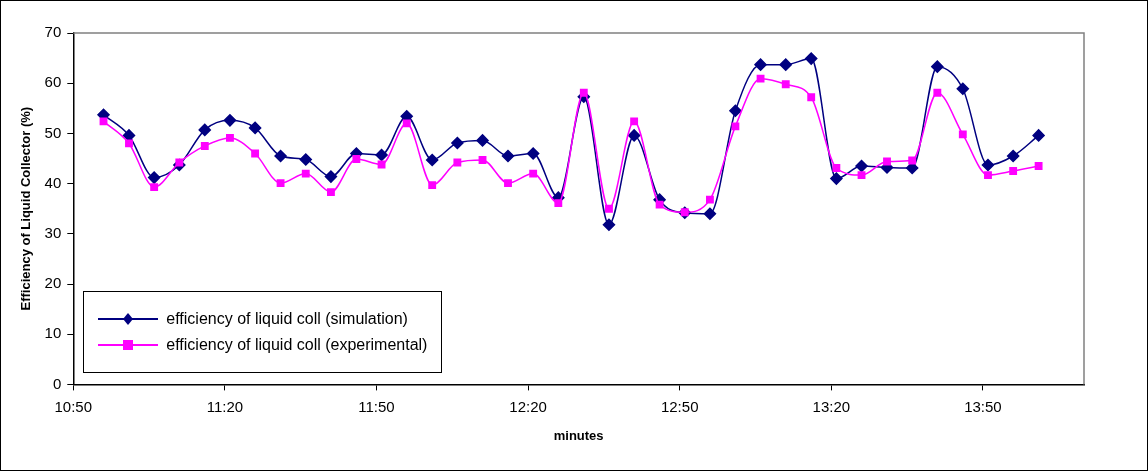 The width and height of the screenshot is (1148, 471). What do you see at coordinates (53, 182) in the screenshot?
I see `y-tick-label: 40` at bounding box center [53, 182].